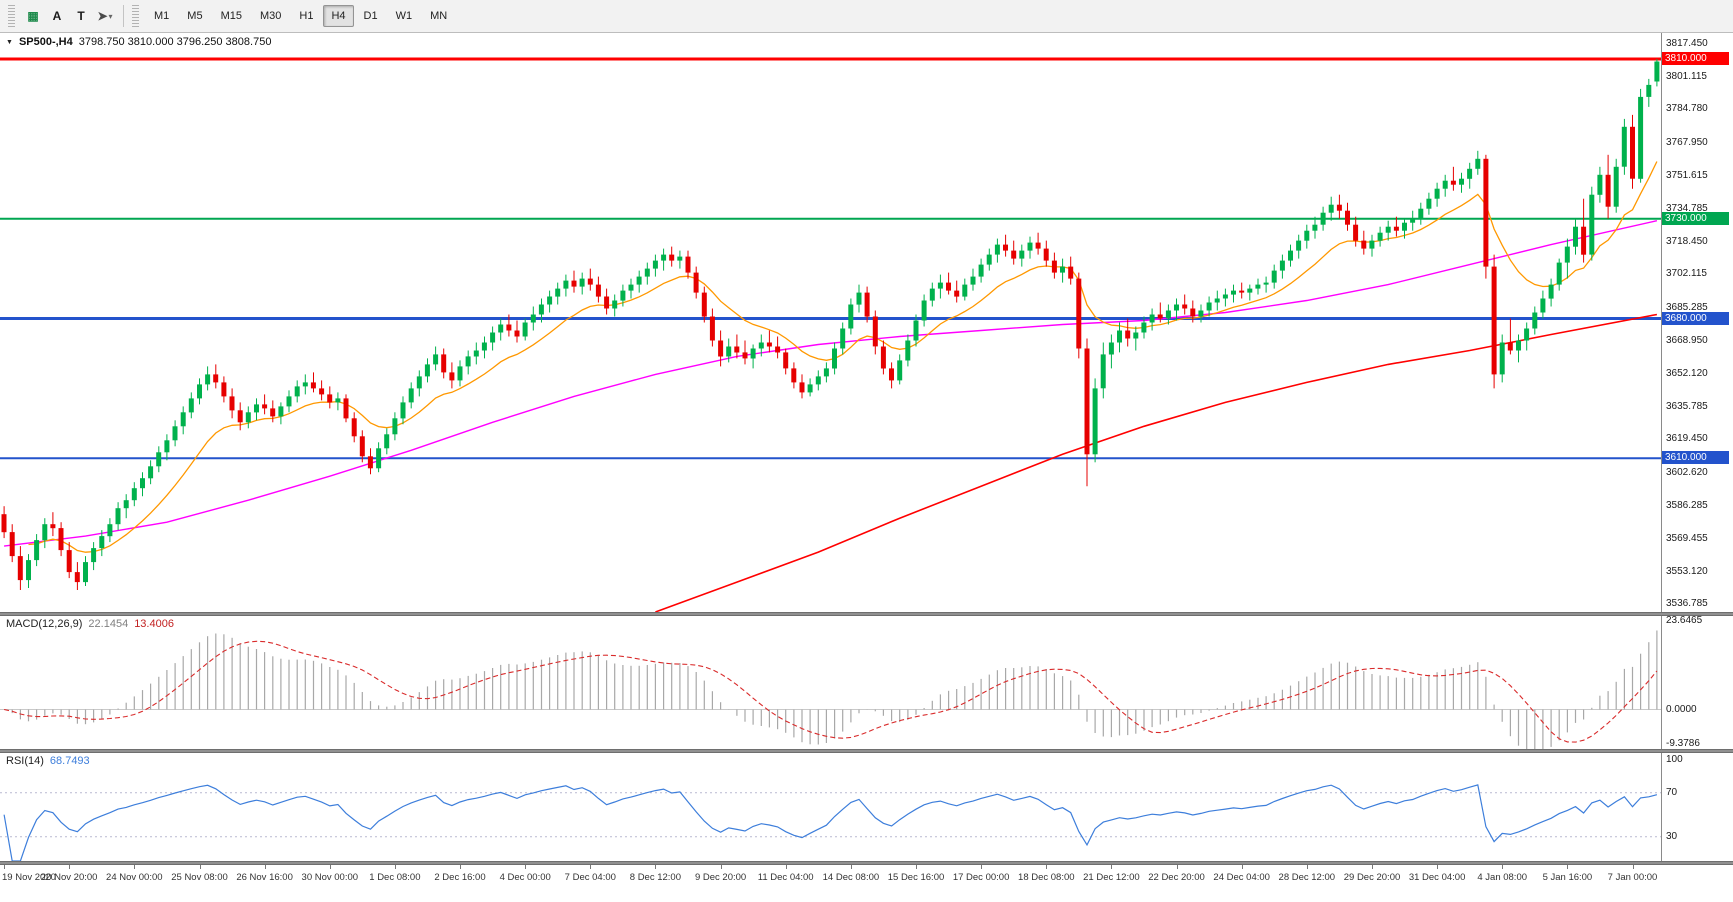  I want to click on trendline-button-icon: T, so click(81, 16).